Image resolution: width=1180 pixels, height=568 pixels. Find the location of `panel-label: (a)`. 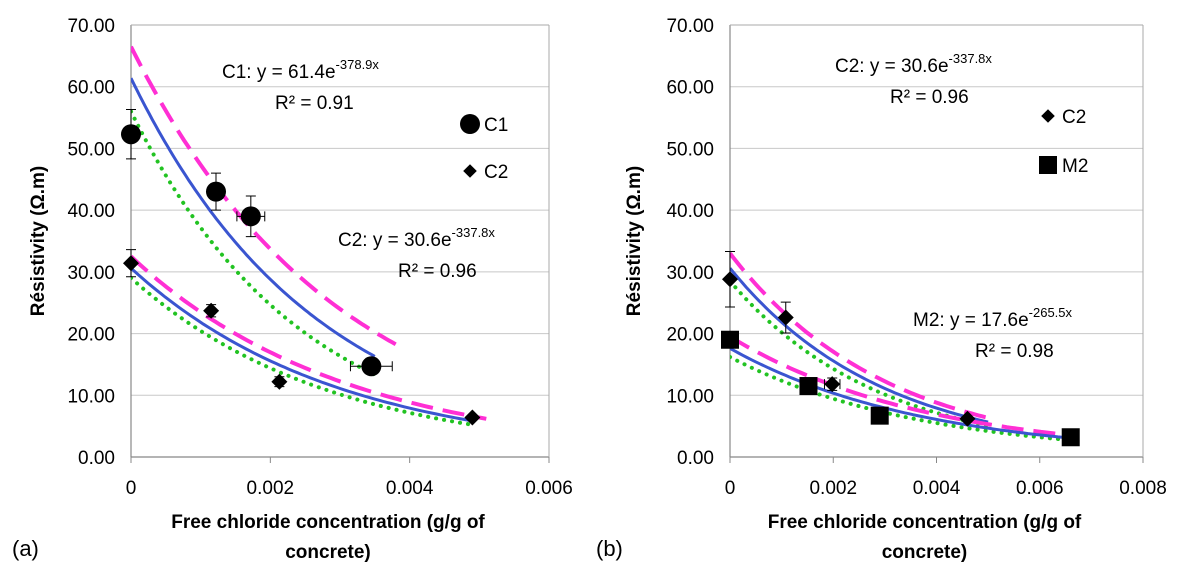

panel-label: (a) is located at coordinates (25, 548).